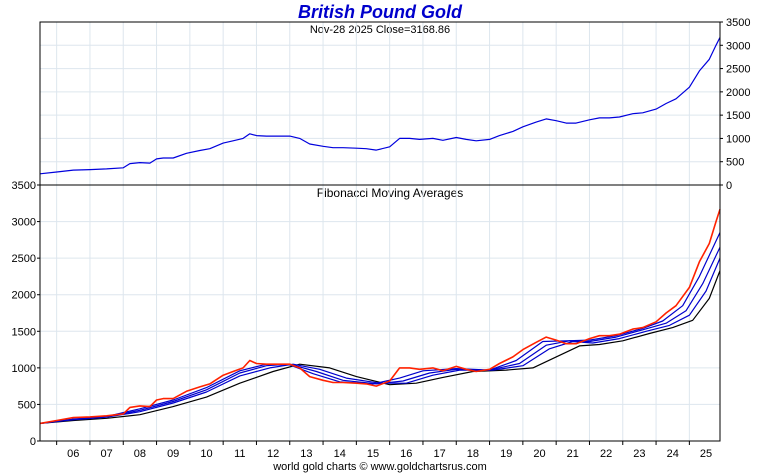 The image size is (760, 475). I want to click on x-tick-label: 13, so click(306, 454).